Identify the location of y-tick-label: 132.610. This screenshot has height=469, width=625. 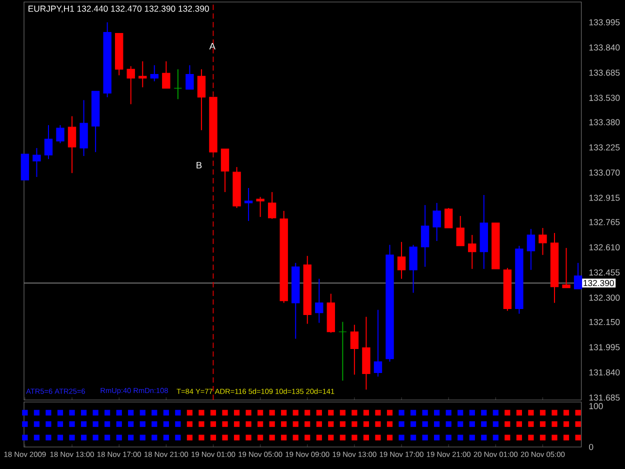
(604, 247).